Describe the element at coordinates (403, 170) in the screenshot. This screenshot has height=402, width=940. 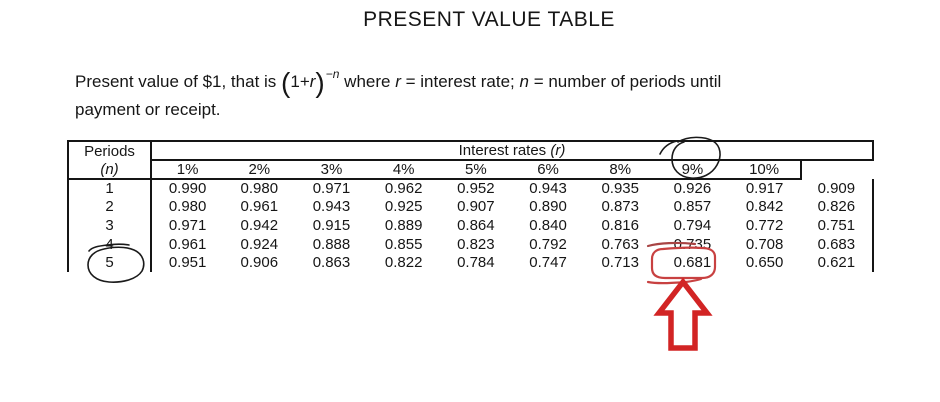
I see `rate-header-4pct: 4%` at that location.